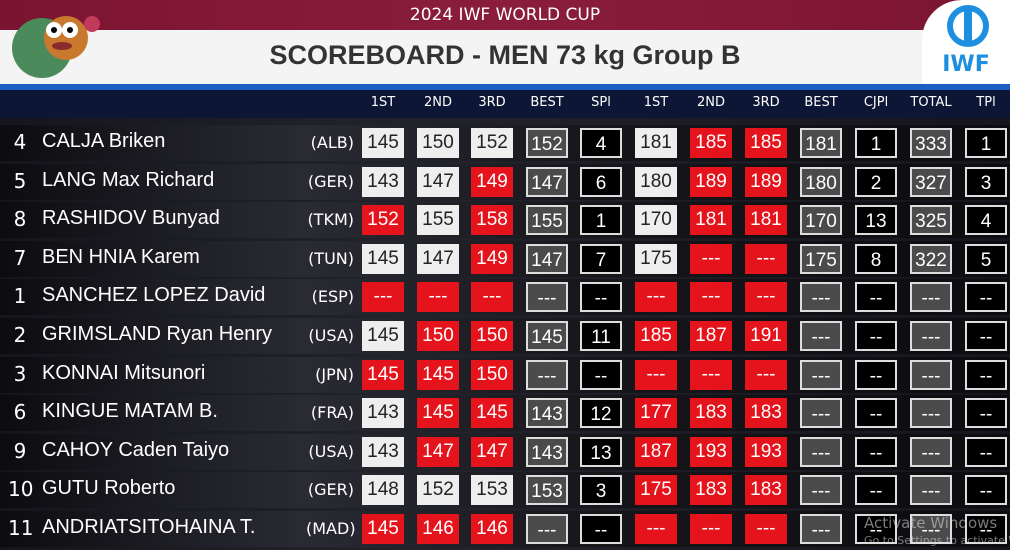  What do you see at coordinates (601, 181) in the screenshot?
I see `result-cell: 6` at bounding box center [601, 181].